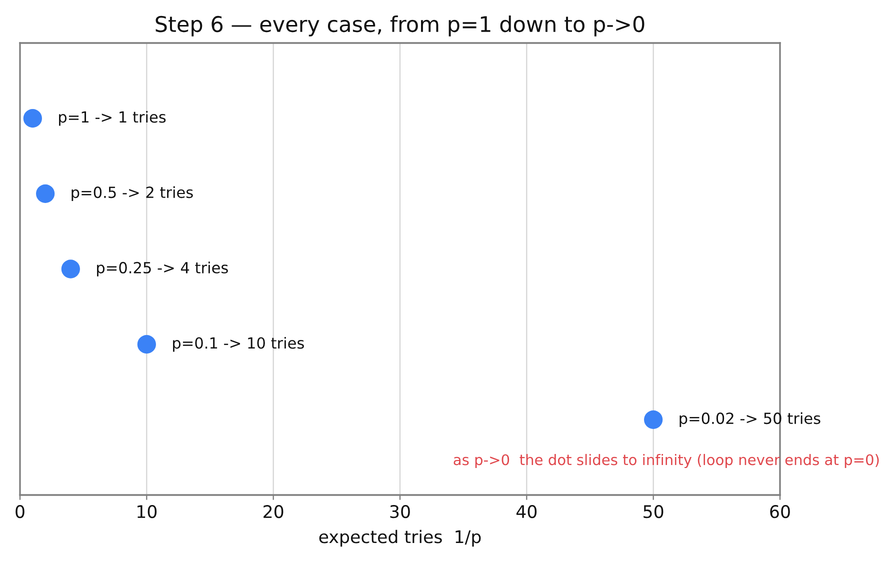 The width and height of the screenshot is (894, 569). Describe the element at coordinates (147, 511) in the screenshot. I see `x-tick-label: 10` at that location.